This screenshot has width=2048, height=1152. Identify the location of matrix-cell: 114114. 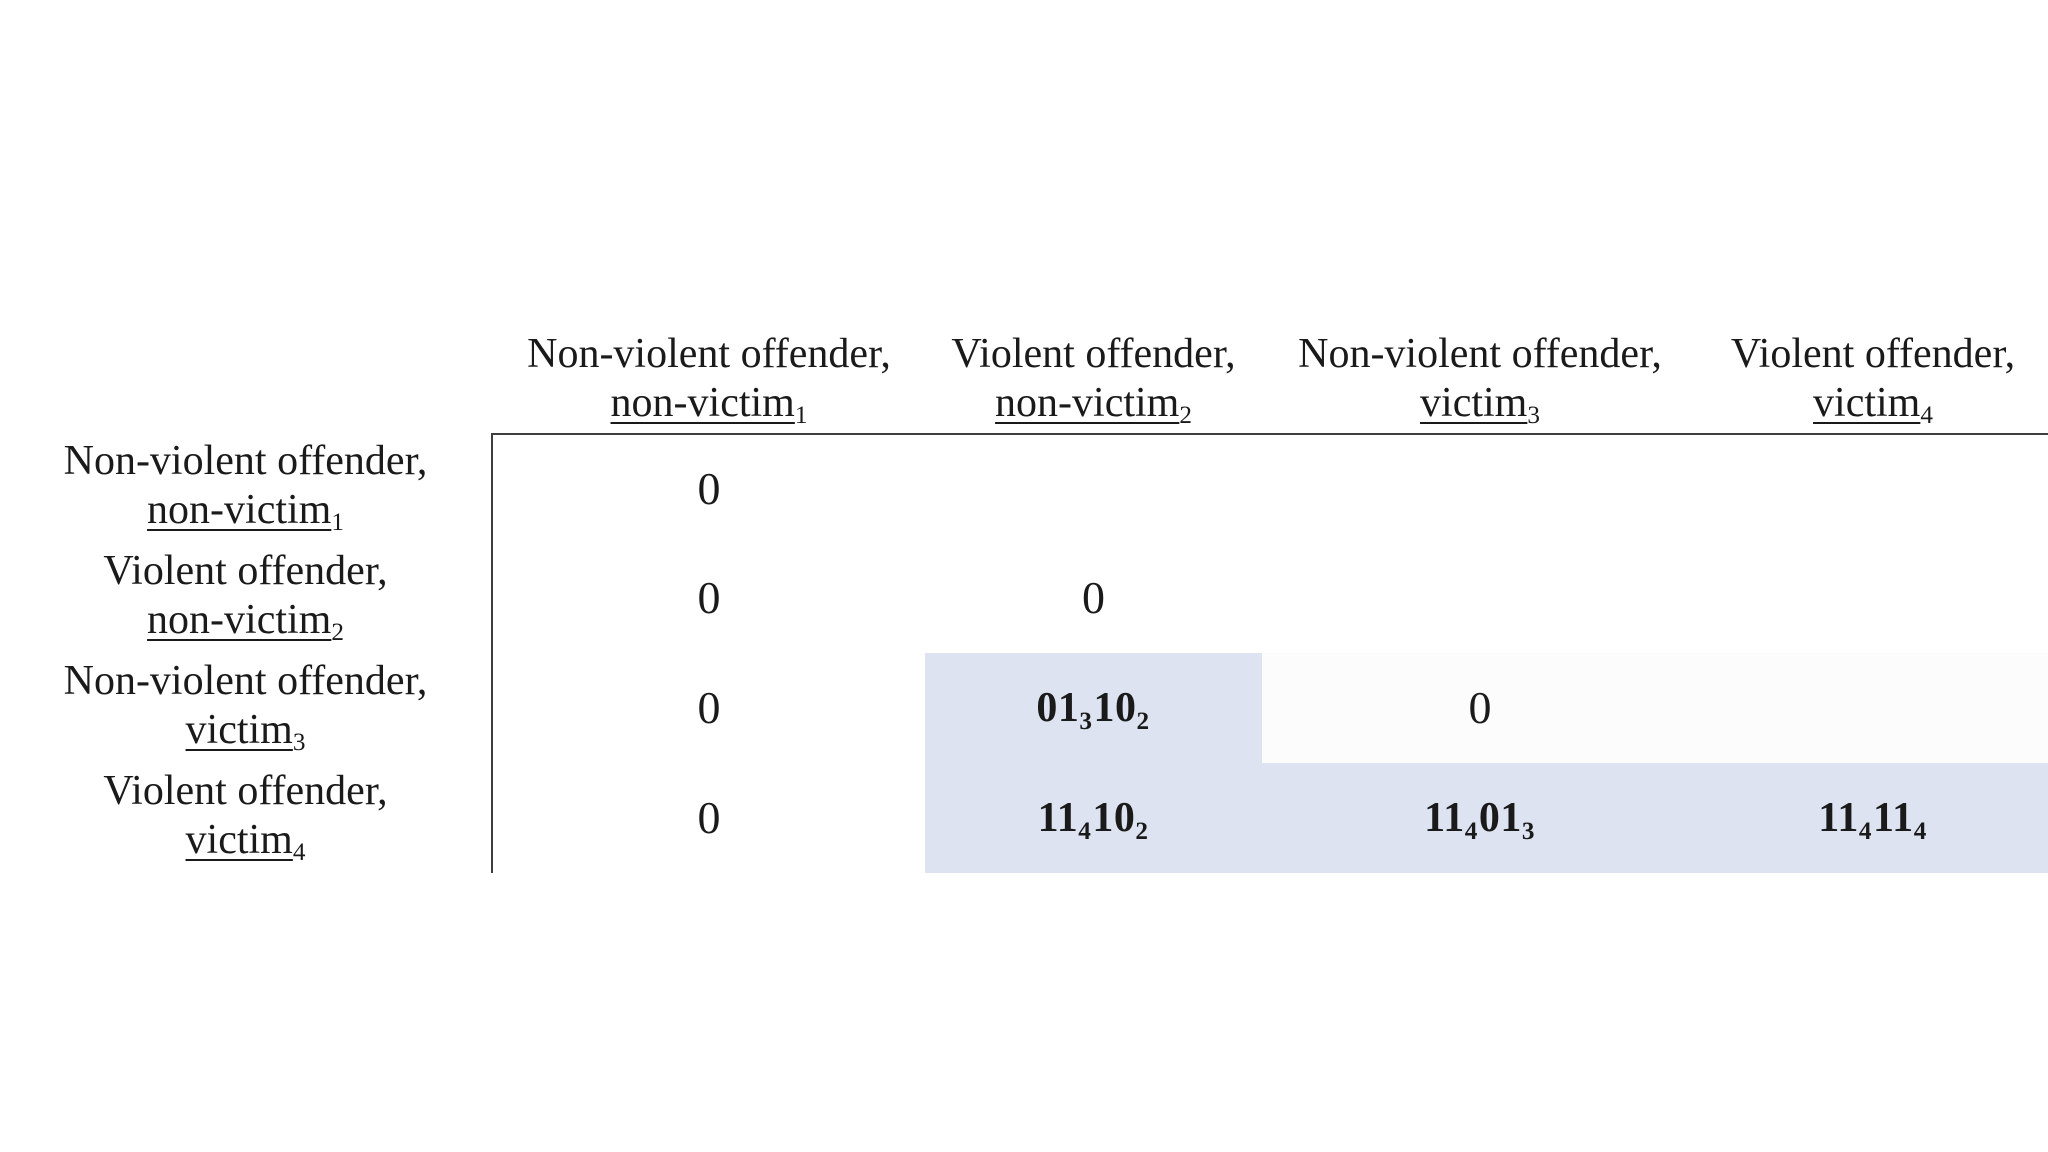
(1873, 818).